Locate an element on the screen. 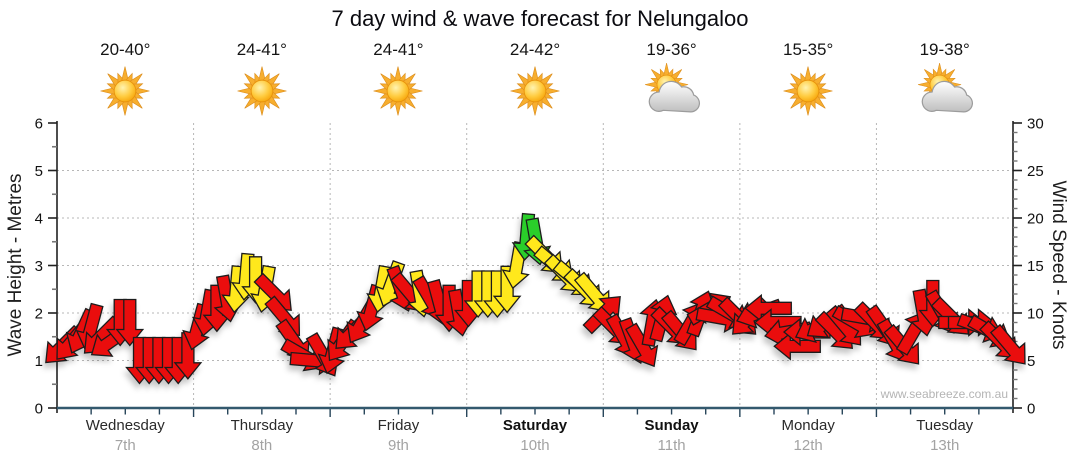  right-axis-tick-label: 0 is located at coordinates (1031, 409).